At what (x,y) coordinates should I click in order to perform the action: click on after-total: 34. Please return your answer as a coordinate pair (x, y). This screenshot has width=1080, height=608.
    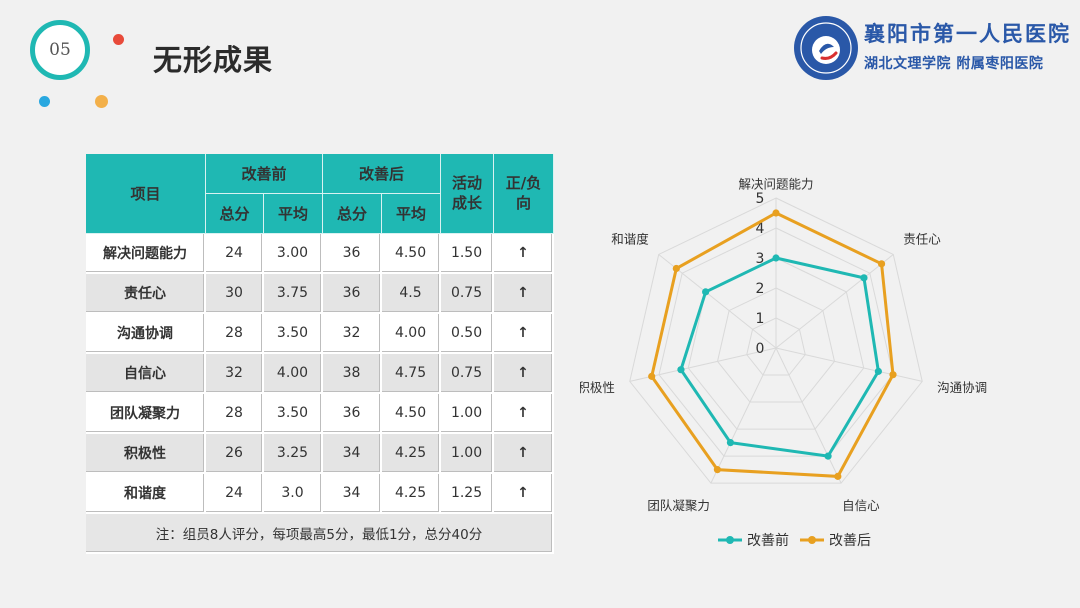
    Looking at the image, I should click on (353, 494).